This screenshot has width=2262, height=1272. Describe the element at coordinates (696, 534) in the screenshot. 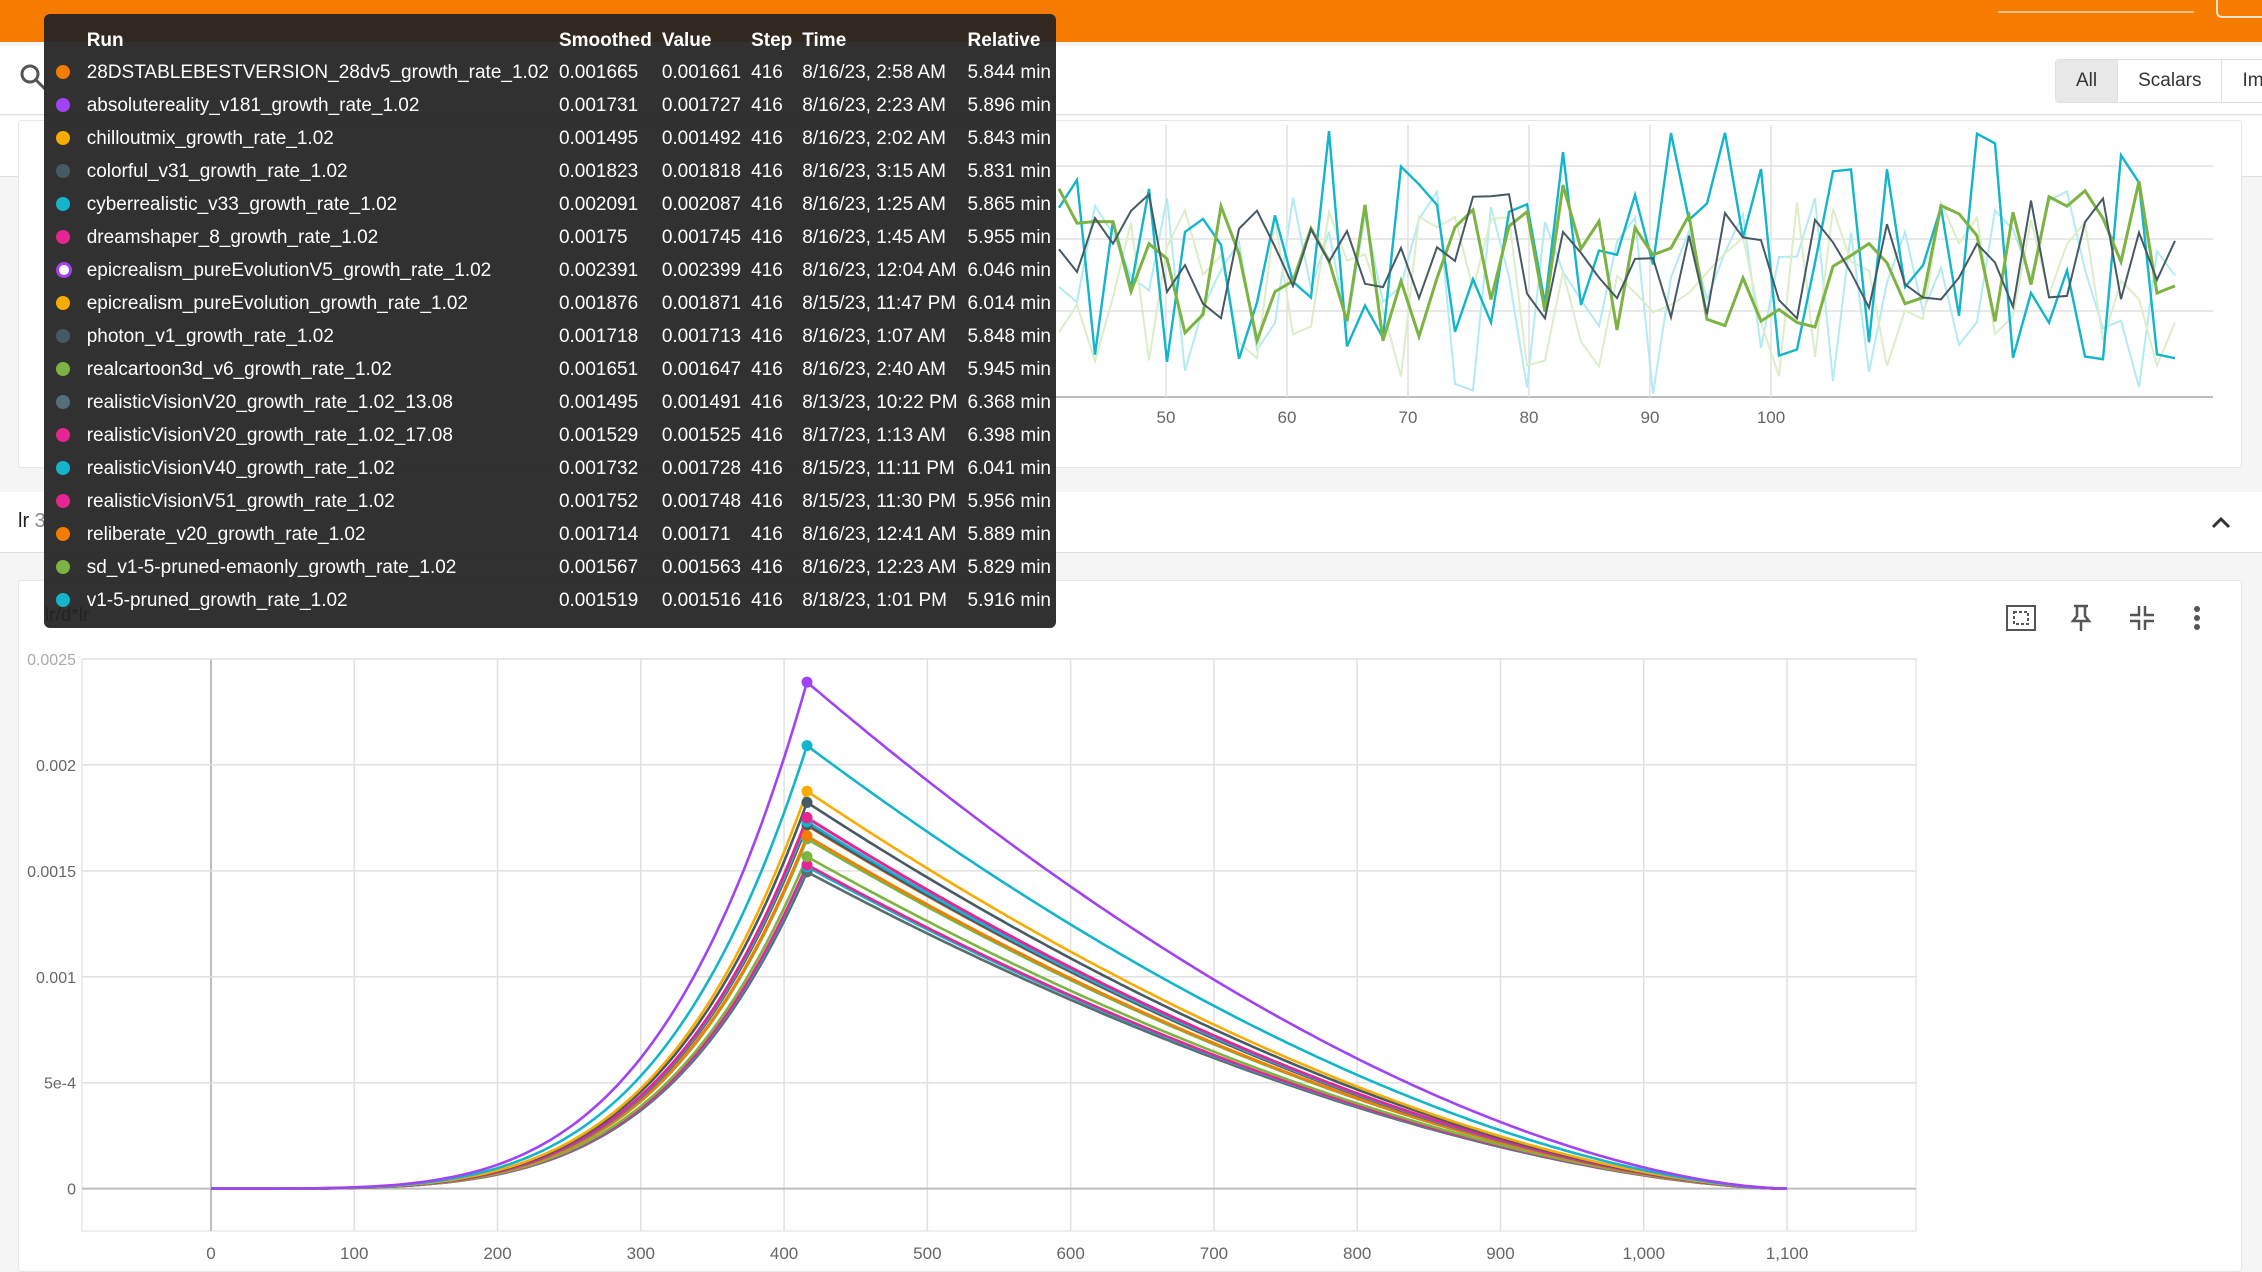

I see `tooltip-cell-value: 0.00171` at that location.